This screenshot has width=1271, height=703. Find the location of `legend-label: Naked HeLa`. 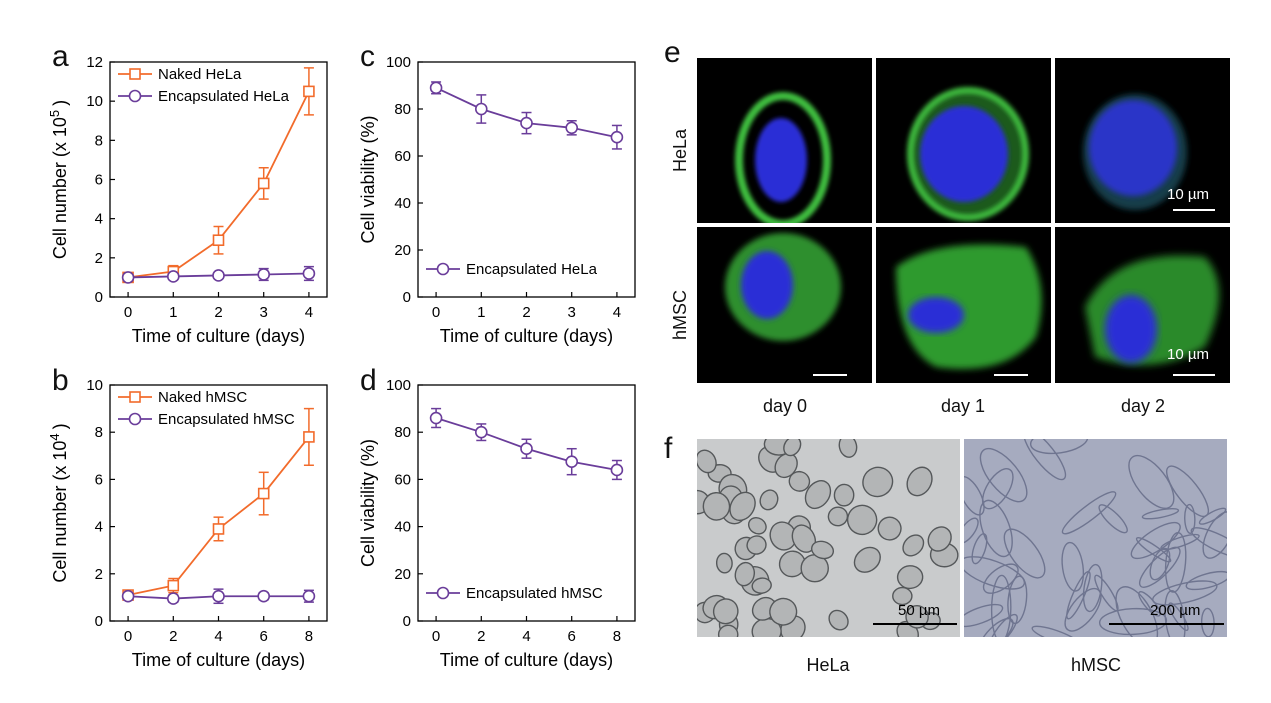

legend-label: Naked HeLa is located at coordinates (200, 74).